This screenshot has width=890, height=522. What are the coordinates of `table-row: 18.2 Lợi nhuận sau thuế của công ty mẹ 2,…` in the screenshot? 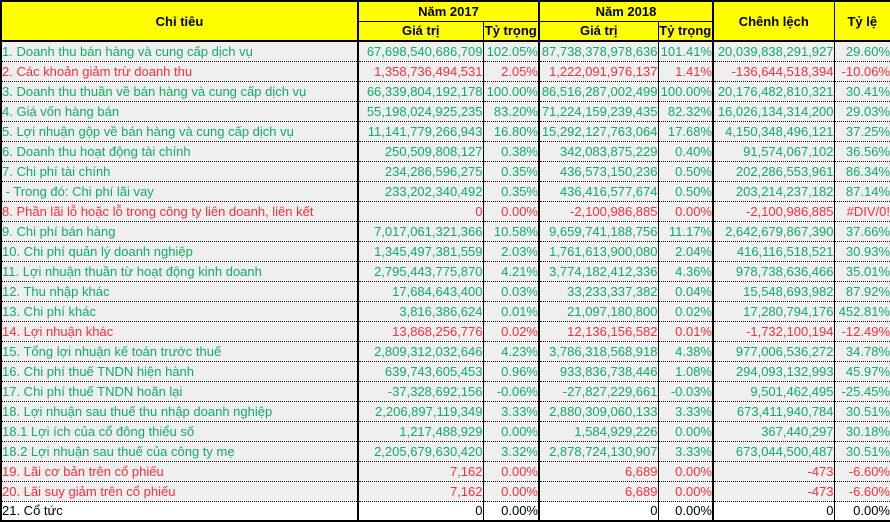 It's located at (445, 451).